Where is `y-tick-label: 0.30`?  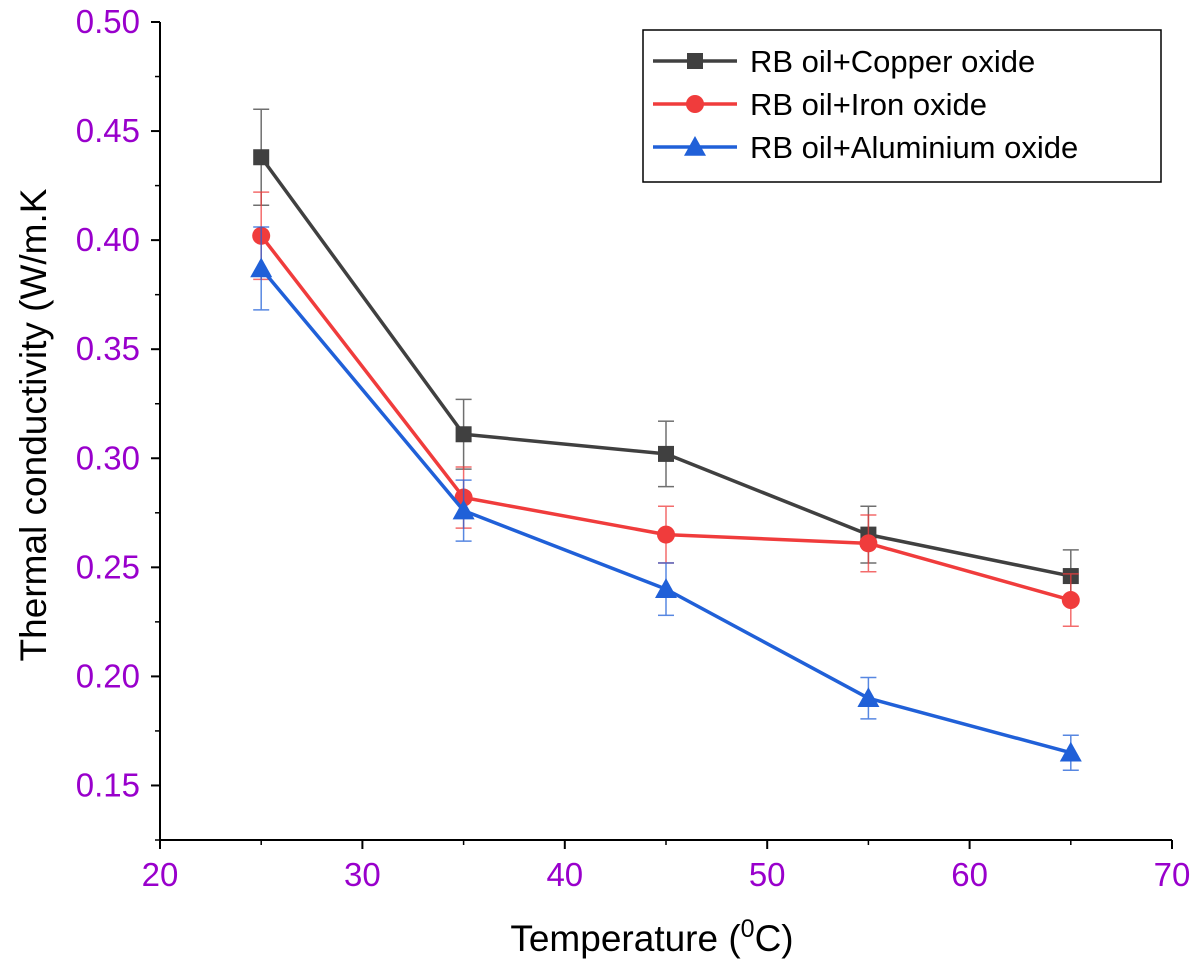 y-tick-label: 0.30 is located at coordinates (108, 457).